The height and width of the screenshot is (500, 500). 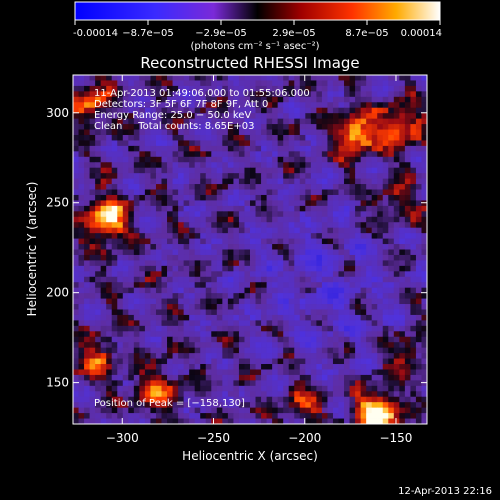 I want to click on colorbar-tick-label: 0.00014, so click(x=421, y=33).